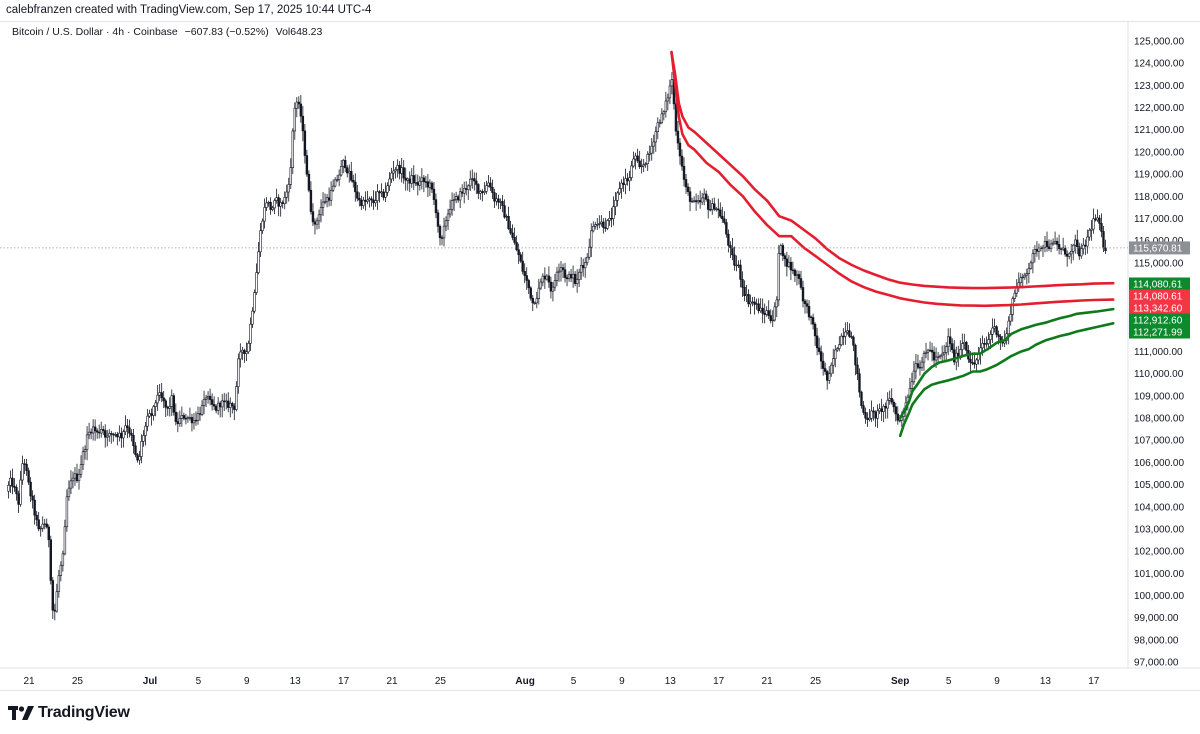  Describe the element at coordinates (1159, 463) in the screenshot. I see `y-tick-label: 106,000.00` at that location.